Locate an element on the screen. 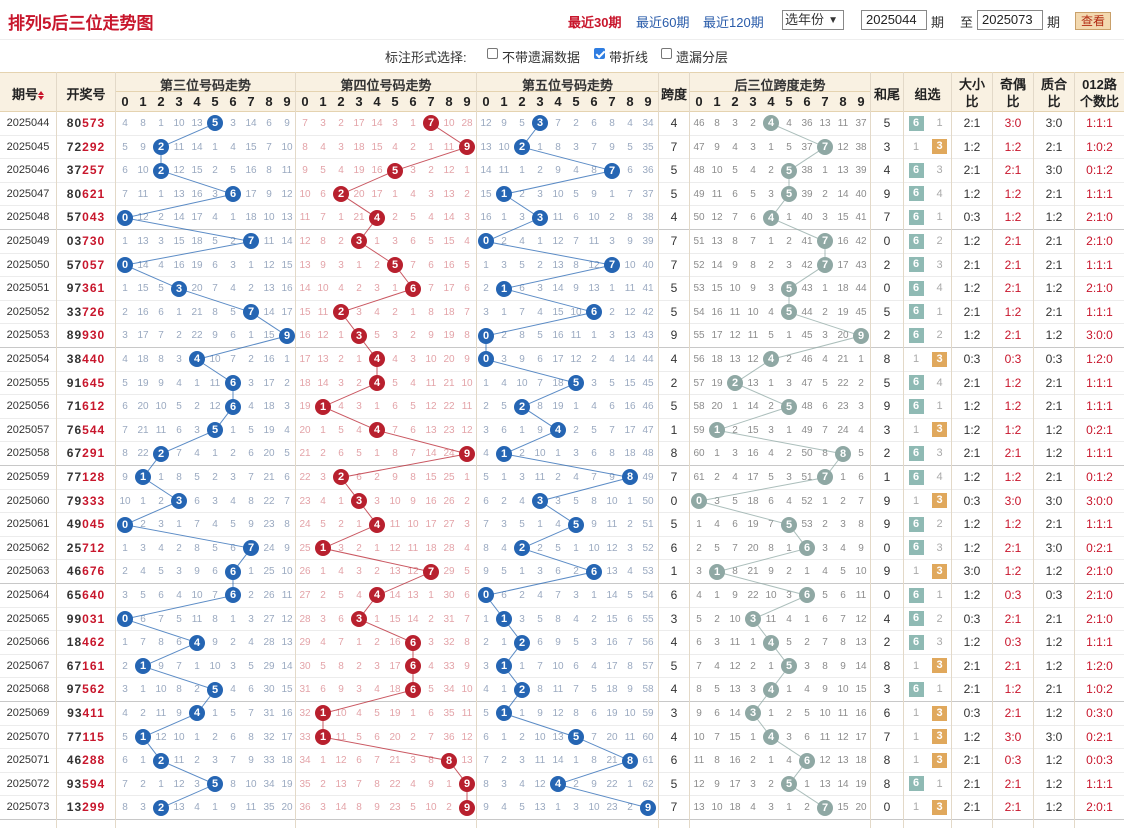 This screenshot has height=828, width=1124. span-ball: 5 is located at coordinates (789, 170).